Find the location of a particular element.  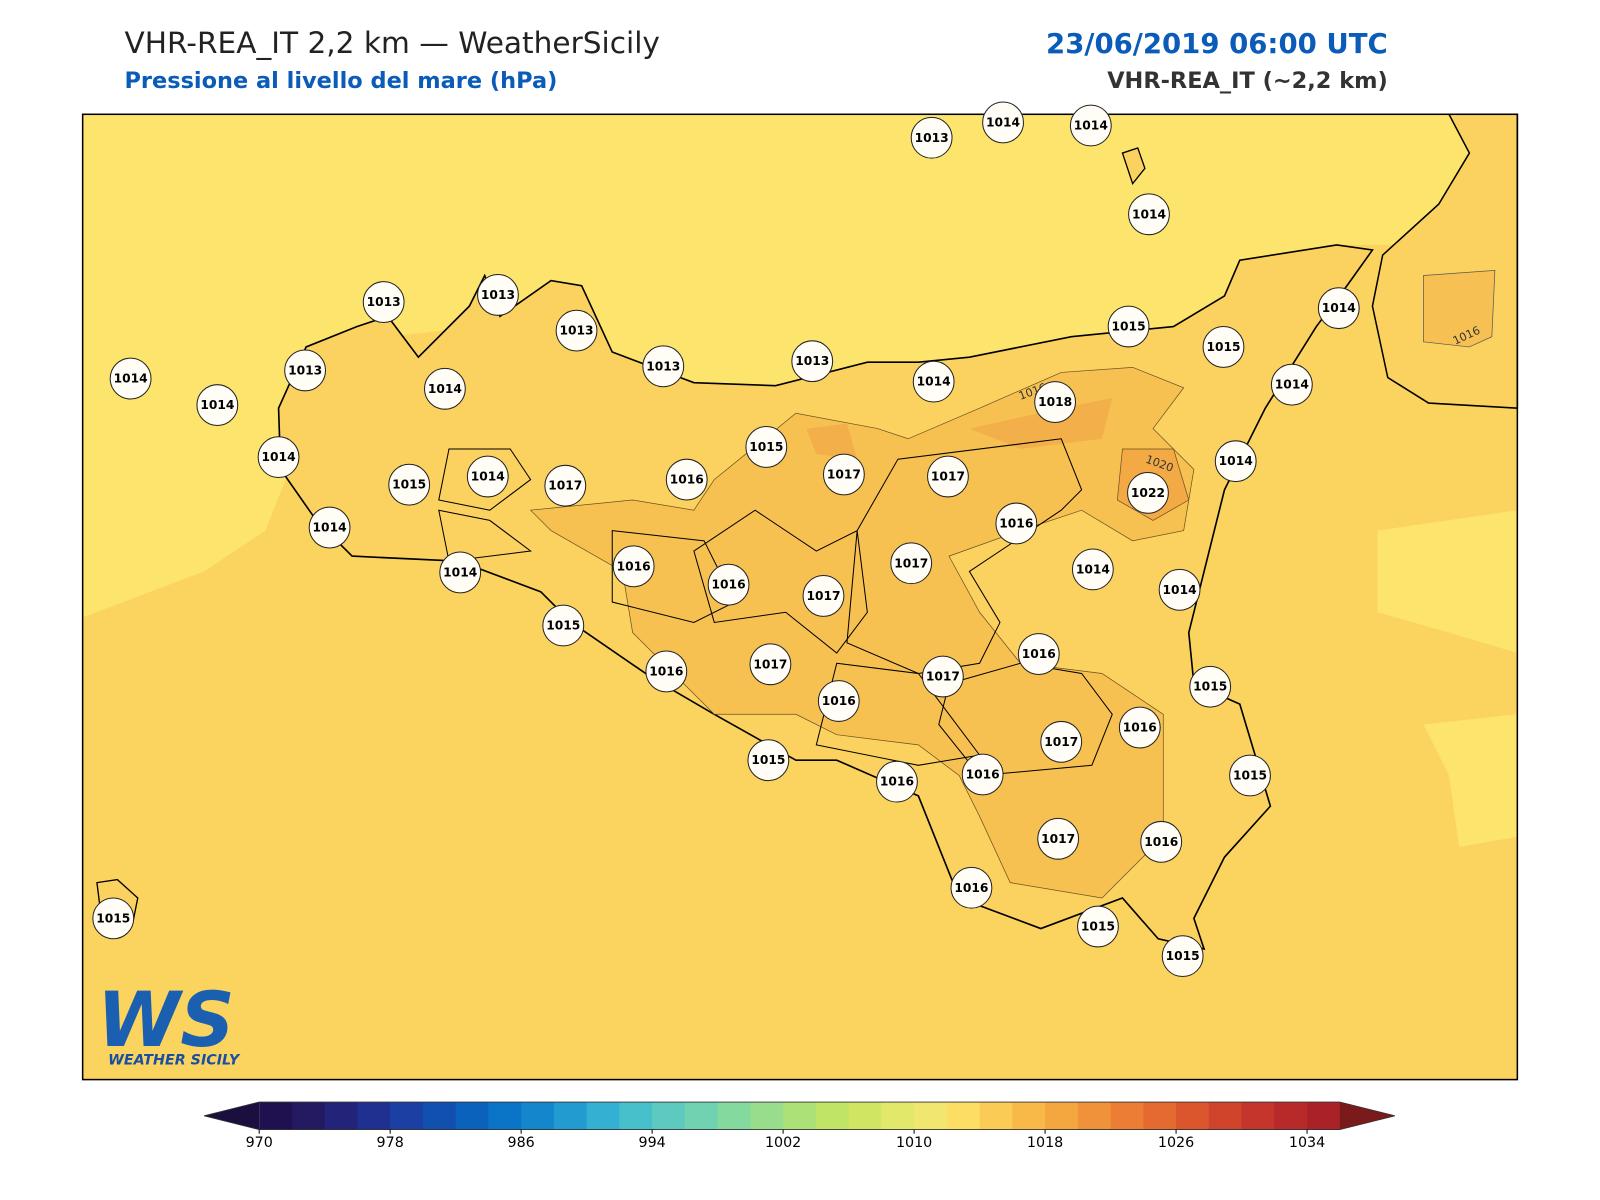

station-value: 1022 is located at coordinates (1148, 493).